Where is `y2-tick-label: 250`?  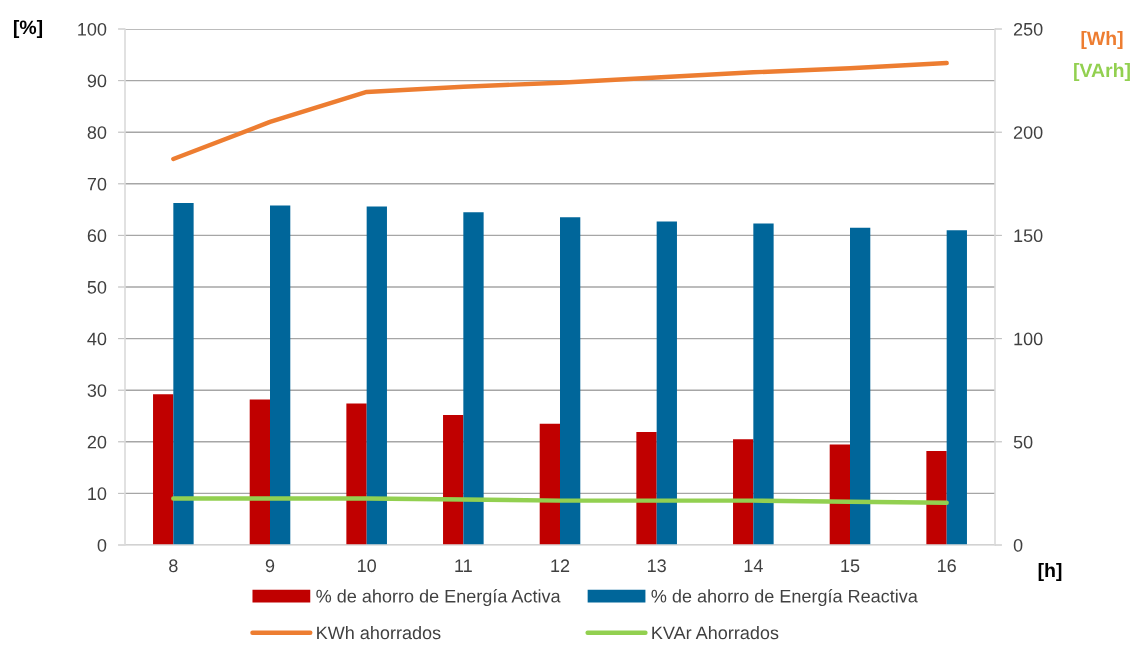 y2-tick-label: 250 is located at coordinates (1028, 29).